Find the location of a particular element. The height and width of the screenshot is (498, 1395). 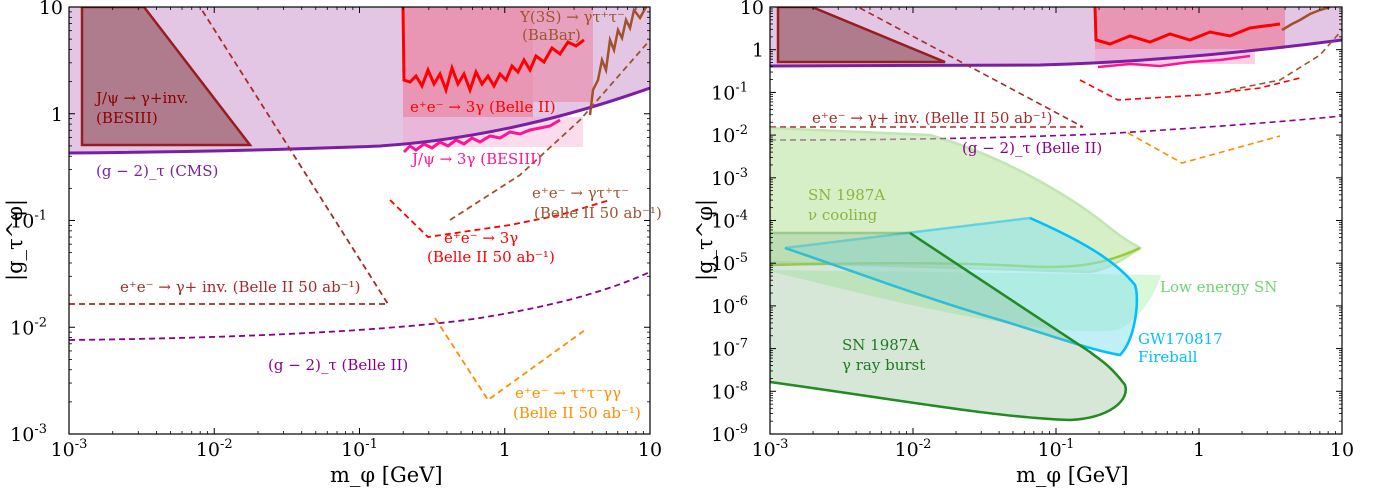

left-ann-belle2-g2: (g − 2)_τ (Belle II) is located at coordinates (338, 365).